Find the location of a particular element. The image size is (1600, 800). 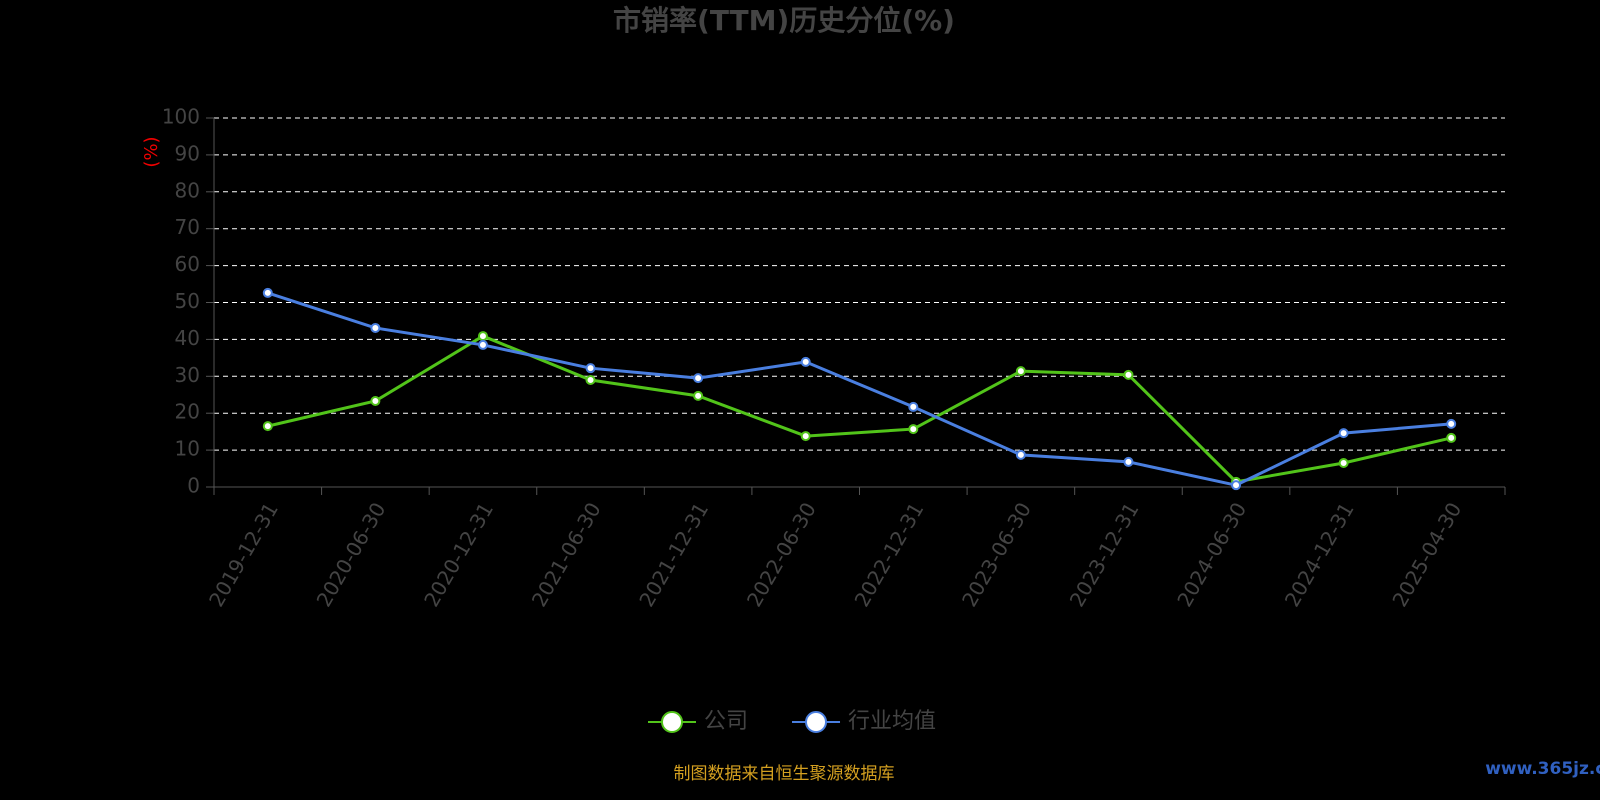

x-tick-label: 2024-12-31 is located at coordinates (1319, 554).